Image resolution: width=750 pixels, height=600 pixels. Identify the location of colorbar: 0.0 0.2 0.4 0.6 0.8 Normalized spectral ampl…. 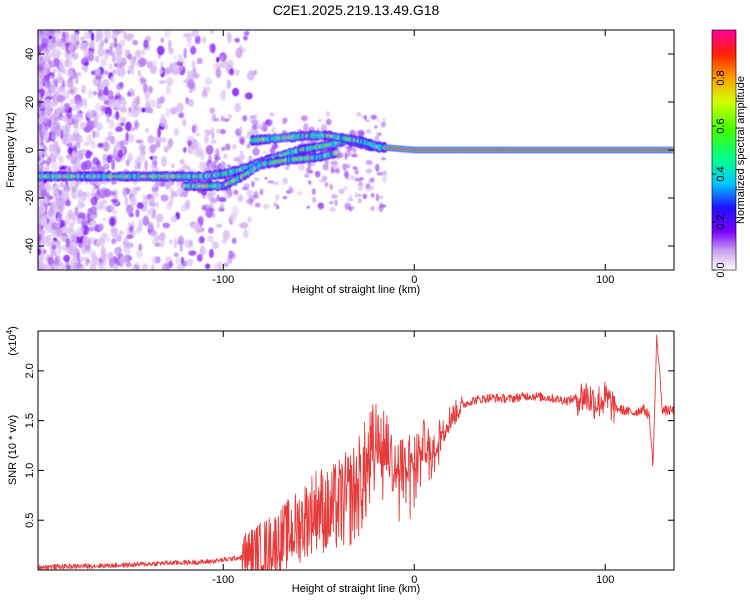
(729, 153).